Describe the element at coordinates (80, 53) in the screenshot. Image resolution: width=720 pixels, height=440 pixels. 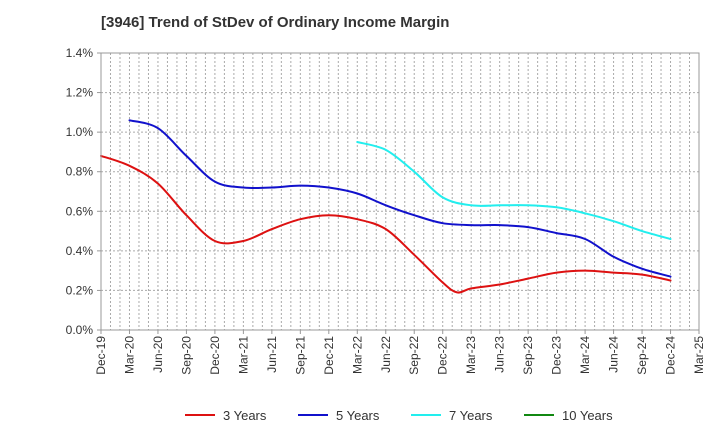
I see `y-tick-label: 1.4%` at that location.